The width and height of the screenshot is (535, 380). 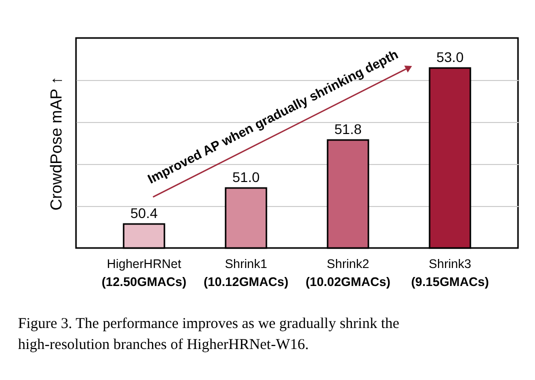 What do you see at coordinates (144, 213) in the screenshot?
I see `data-label: 50.4` at bounding box center [144, 213].